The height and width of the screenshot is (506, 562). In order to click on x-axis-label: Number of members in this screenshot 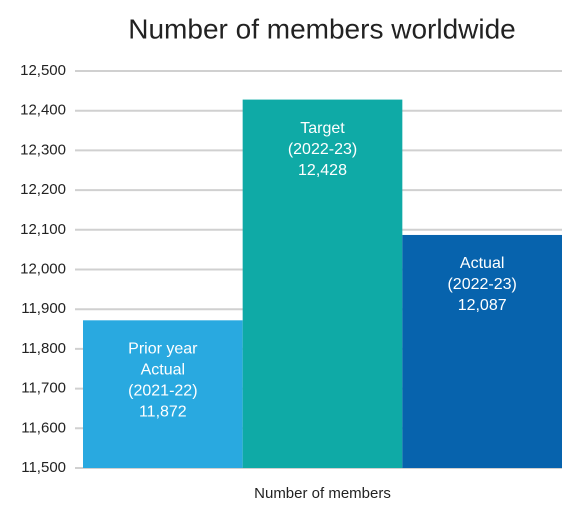, I will do `click(322, 493)`.